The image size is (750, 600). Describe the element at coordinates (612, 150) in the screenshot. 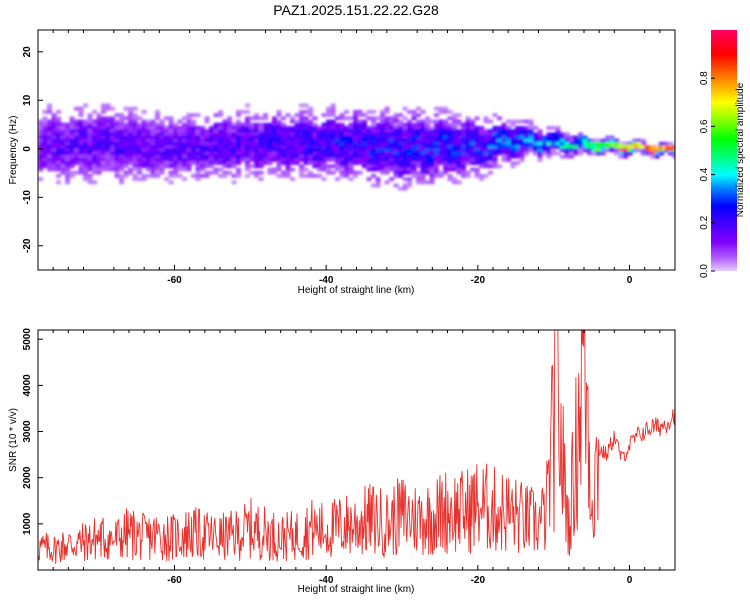

I see `heatmap-cell-2032` at that location.